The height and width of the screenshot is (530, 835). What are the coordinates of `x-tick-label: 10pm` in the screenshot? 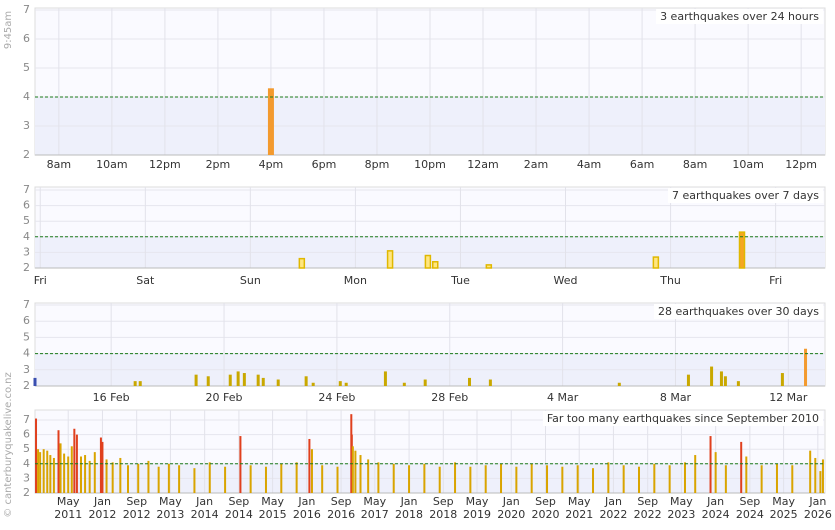 It's located at (430, 164).